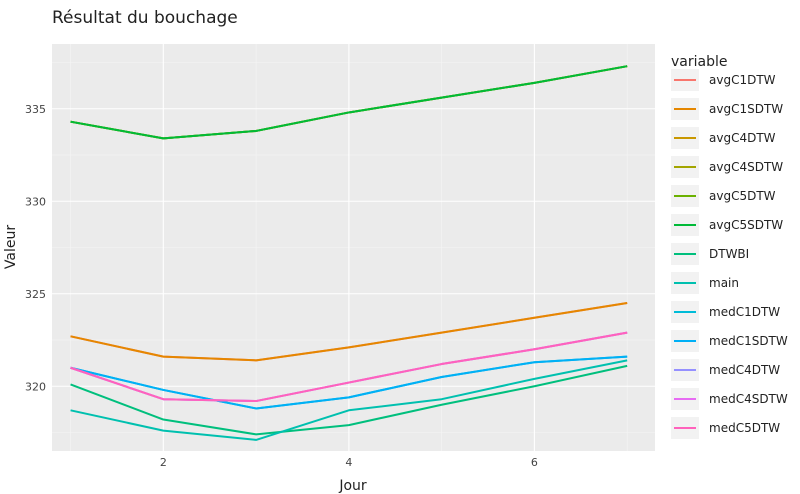 Image resolution: width=800 pixels, height=494 pixels. What do you see at coordinates (744, 428) in the screenshot?
I see `legend-label-medC5DTW: medC5DTW` at bounding box center [744, 428].